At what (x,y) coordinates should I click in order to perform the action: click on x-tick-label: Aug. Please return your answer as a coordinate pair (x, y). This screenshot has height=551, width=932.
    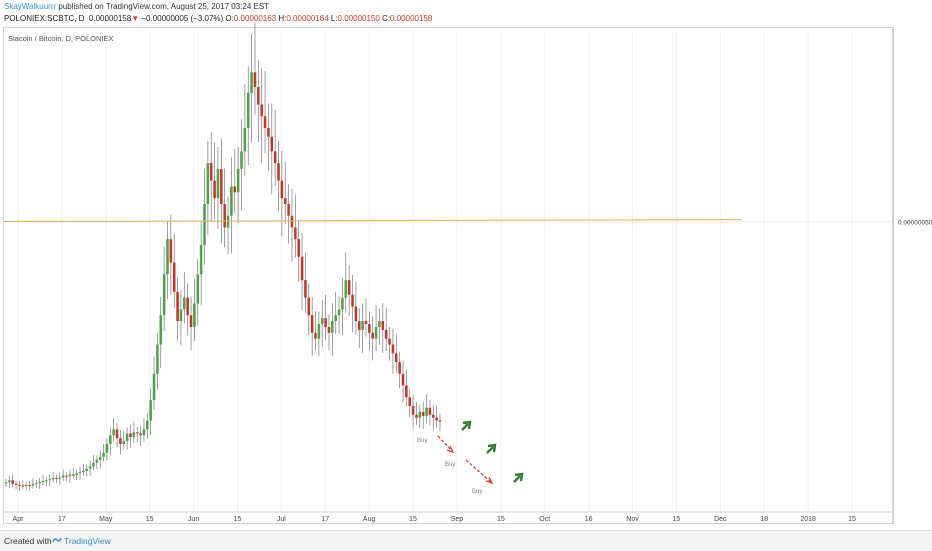
    Looking at the image, I should click on (369, 519).